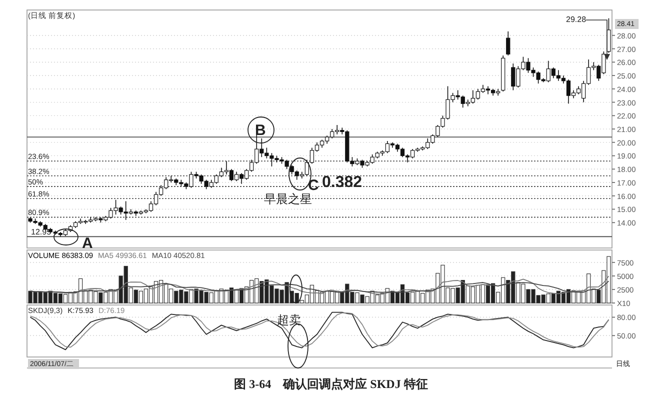  What do you see at coordinates (87, 243) in the screenshot?
I see `annotation: A` at bounding box center [87, 243].